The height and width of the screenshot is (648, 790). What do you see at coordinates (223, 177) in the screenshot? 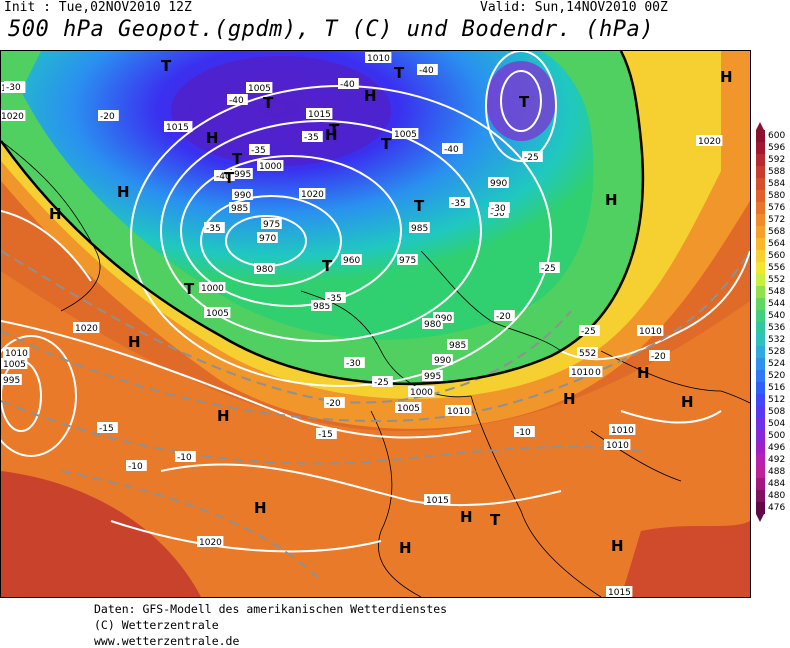
I see `svg-text: -40` at bounding box center [223, 177].